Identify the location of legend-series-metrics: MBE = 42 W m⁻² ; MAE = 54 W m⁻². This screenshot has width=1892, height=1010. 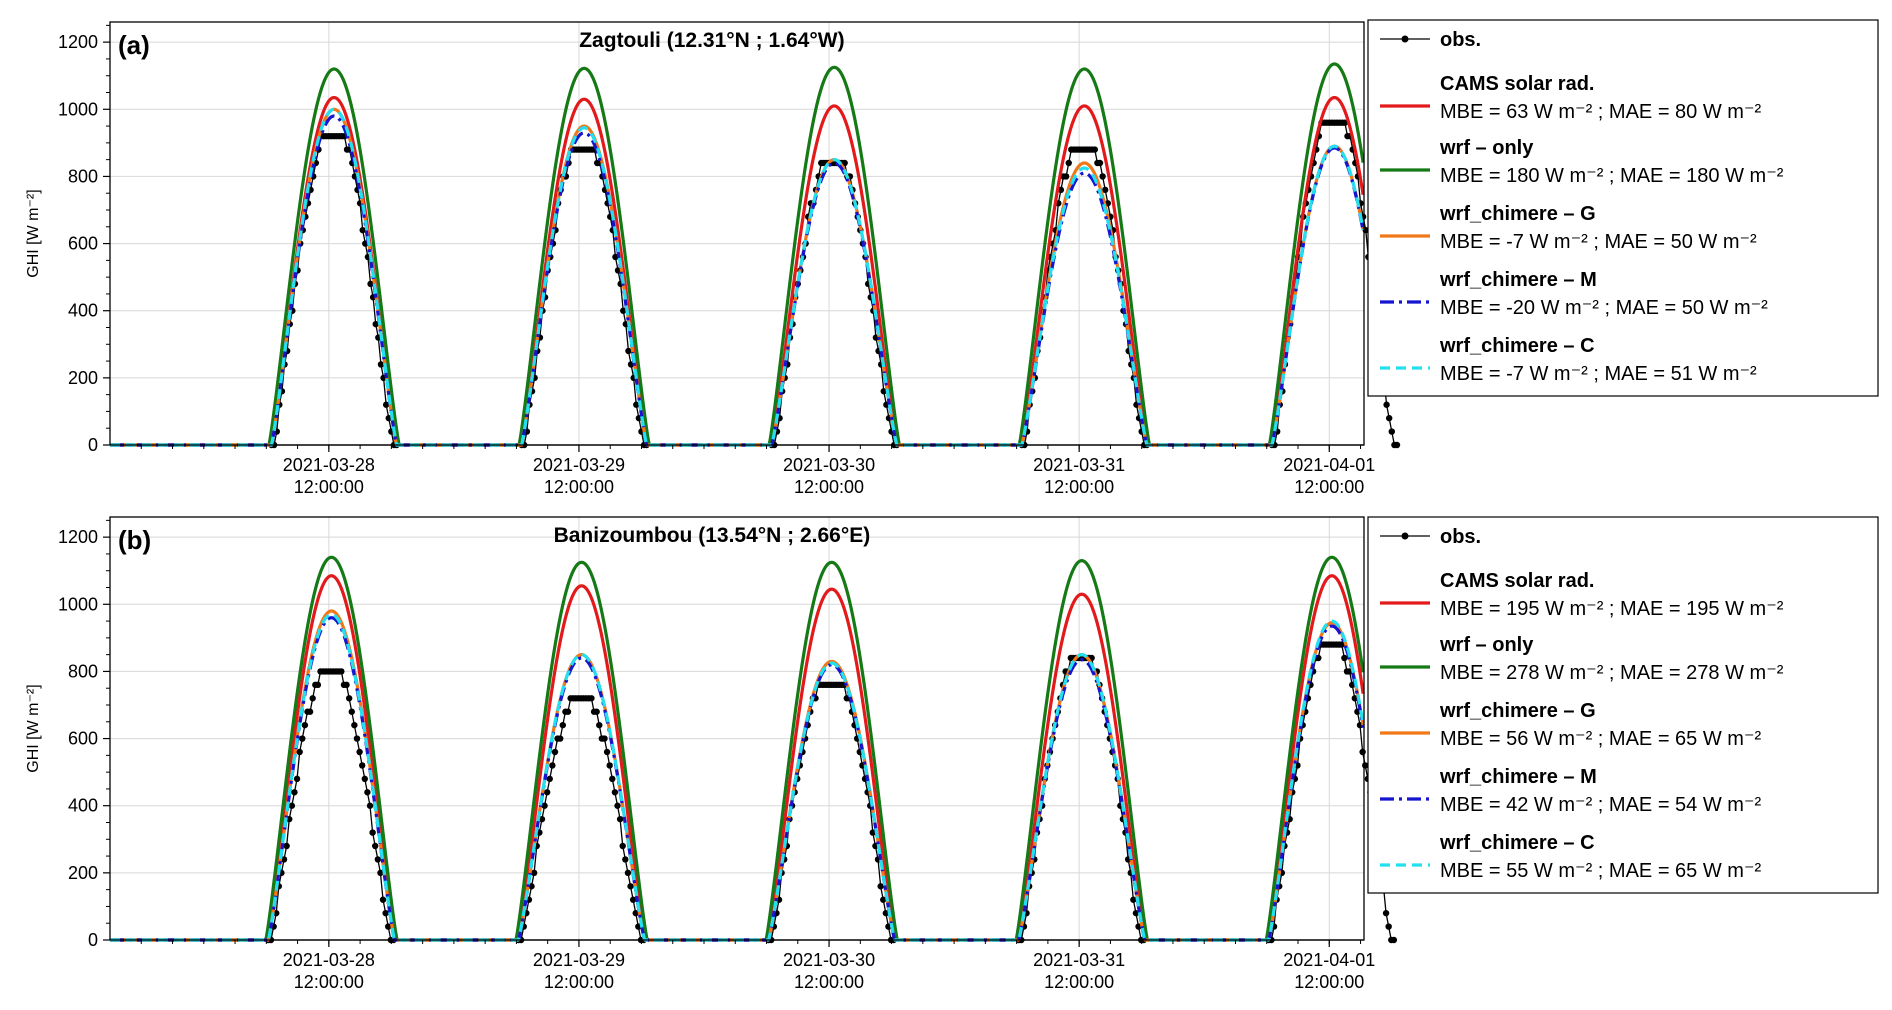
(1601, 805).